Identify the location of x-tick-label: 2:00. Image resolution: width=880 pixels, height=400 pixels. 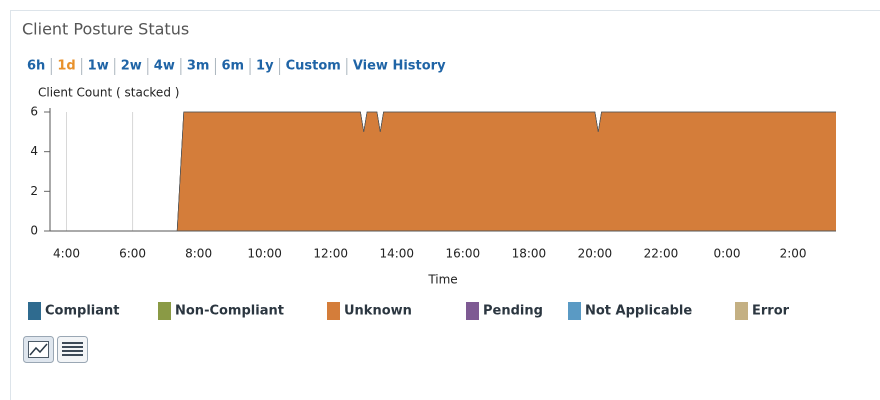
(793, 254).